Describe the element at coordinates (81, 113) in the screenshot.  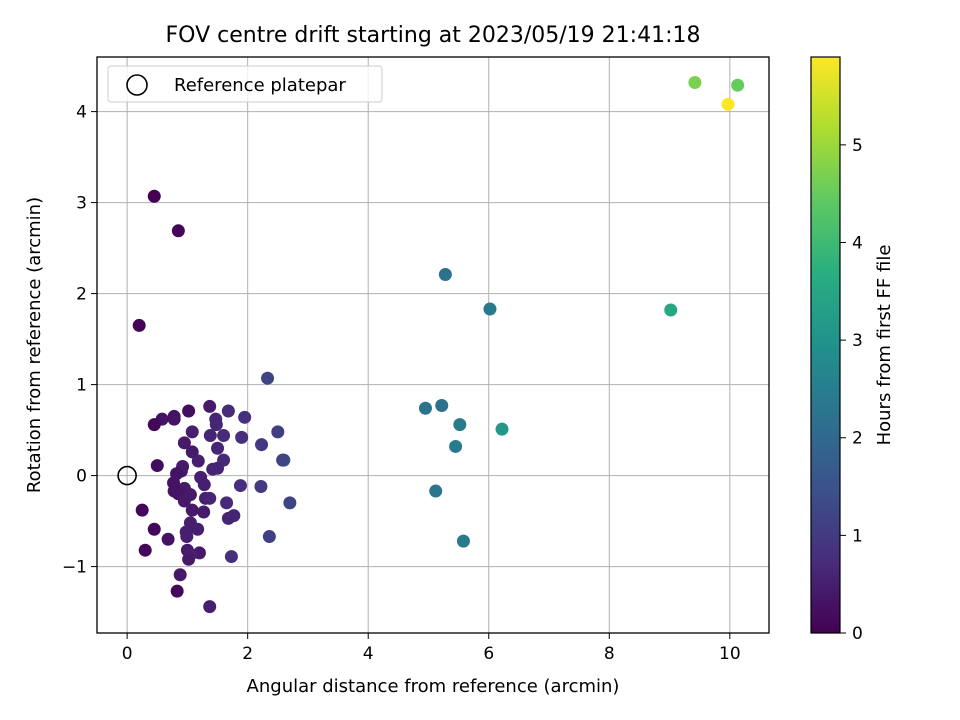
I see `y-tick-label: 4` at that location.